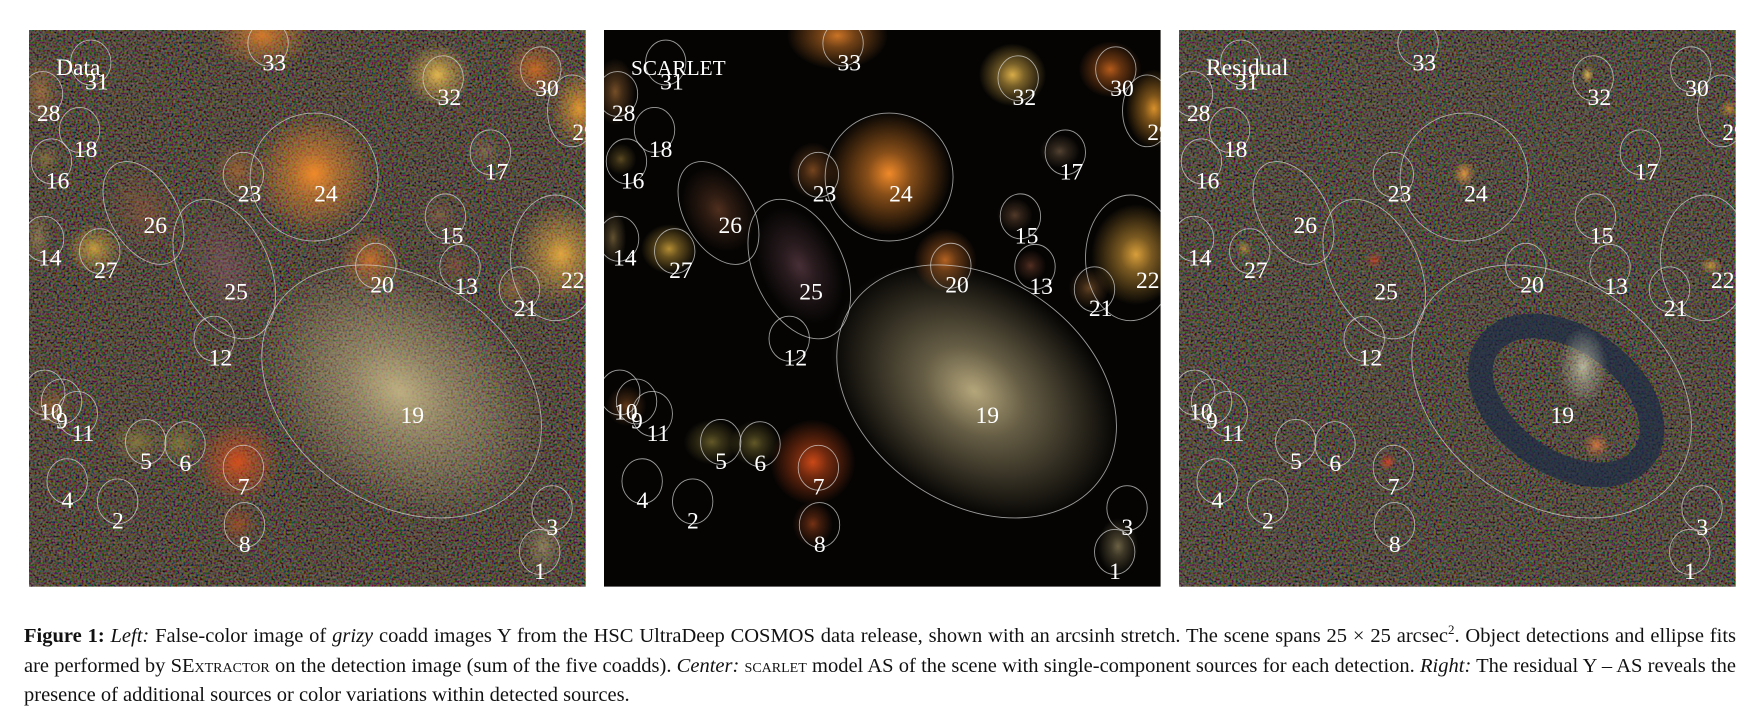  Describe the element at coordinates (693, 521) in the screenshot. I see `source-label: 2` at that location.